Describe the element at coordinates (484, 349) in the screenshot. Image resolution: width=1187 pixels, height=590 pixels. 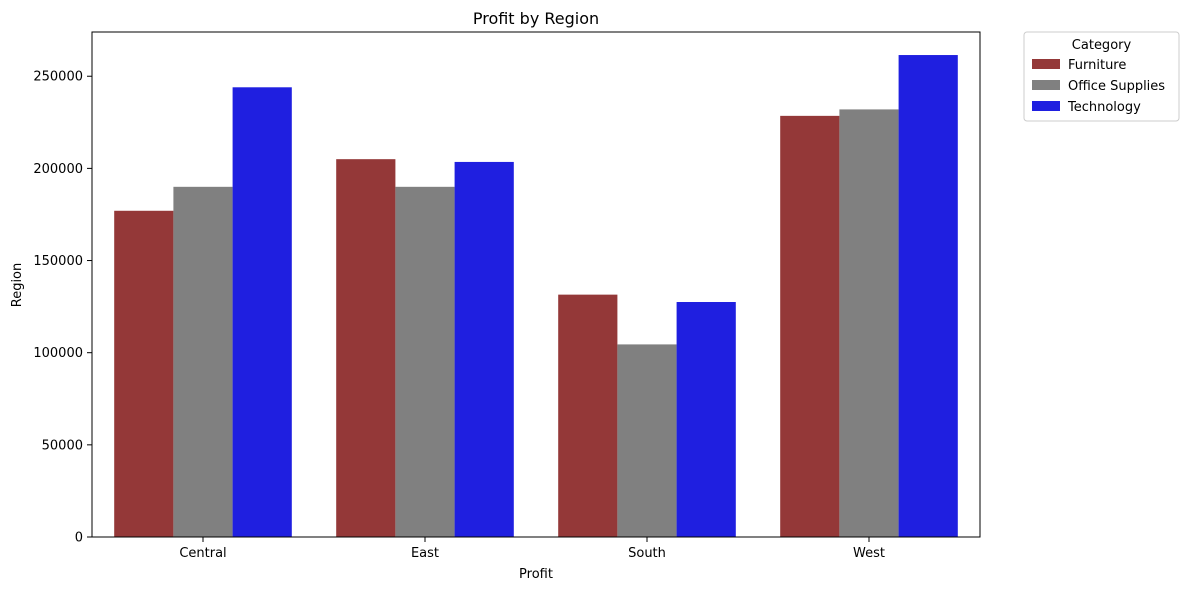
I see `bar-technology-east` at that location.